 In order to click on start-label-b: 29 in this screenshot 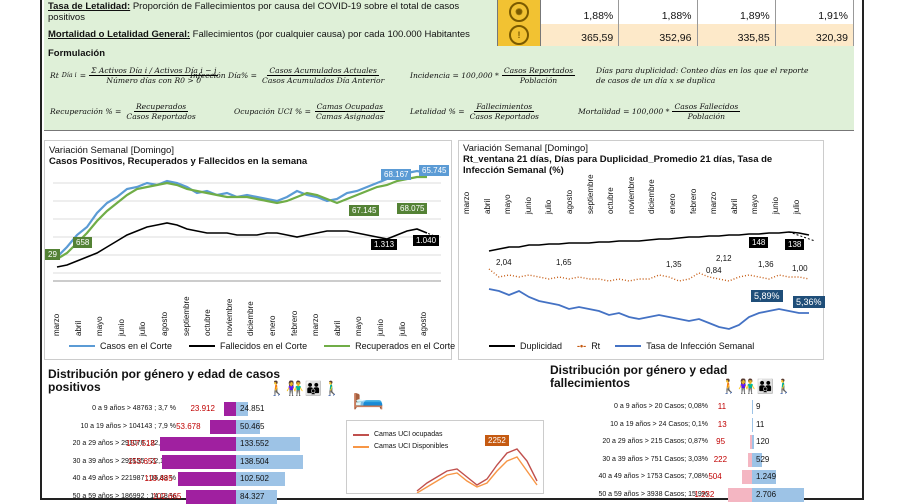, I will do `click(52, 254)`.